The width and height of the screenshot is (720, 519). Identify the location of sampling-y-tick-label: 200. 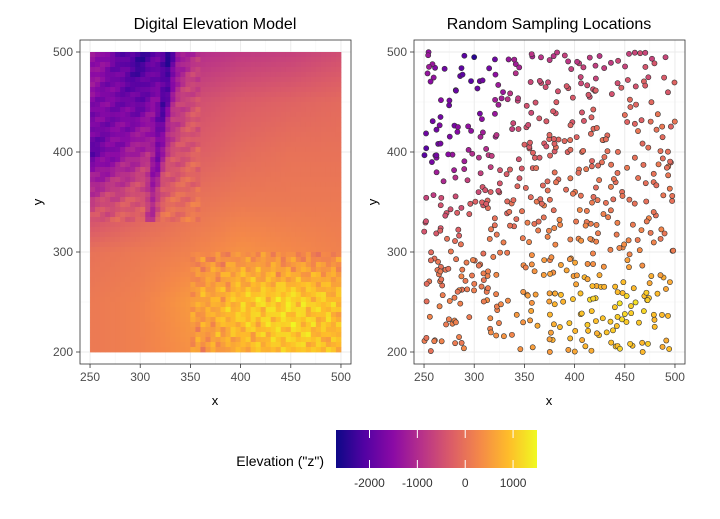
(397, 352).